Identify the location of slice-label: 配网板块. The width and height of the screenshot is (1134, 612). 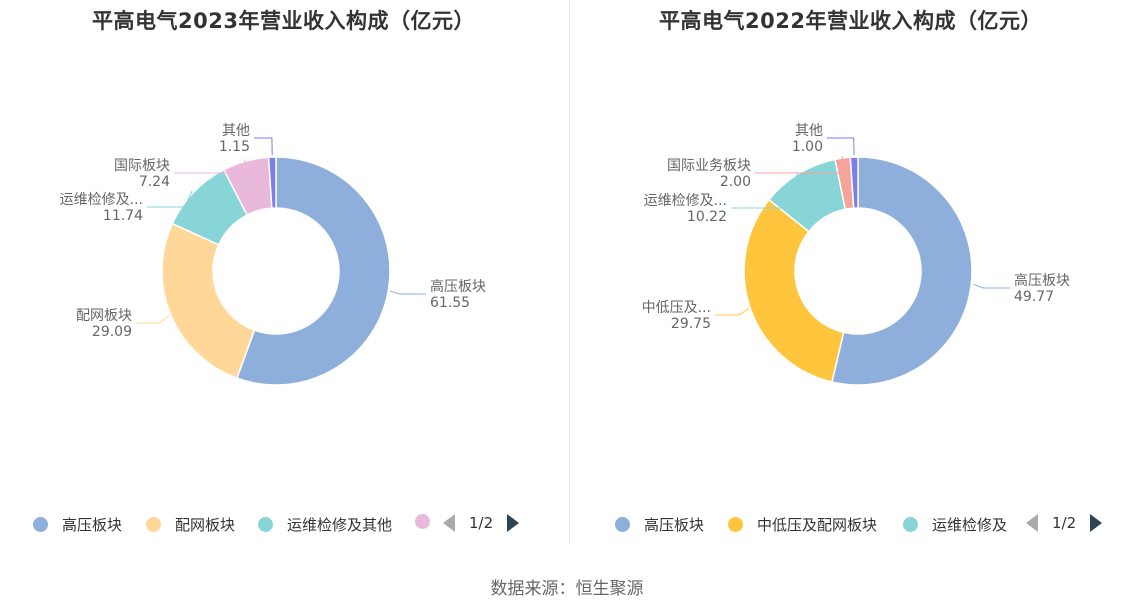
(104, 316).